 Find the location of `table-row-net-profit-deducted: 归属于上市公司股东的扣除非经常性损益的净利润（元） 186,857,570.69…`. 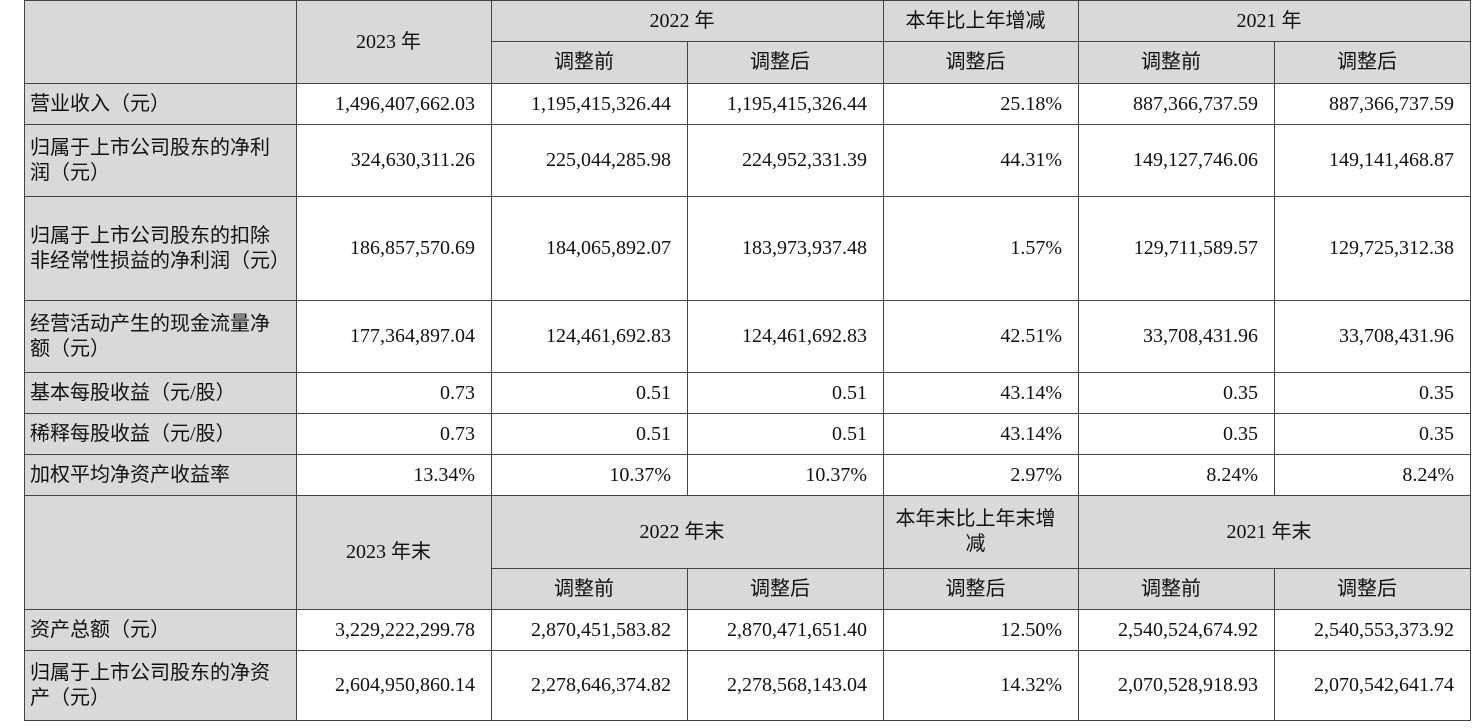

table-row-net-profit-deducted: 归属于上市公司股东的扣除非经常性损益的净利润（元） 186,857,570.69… is located at coordinates (747, 248).